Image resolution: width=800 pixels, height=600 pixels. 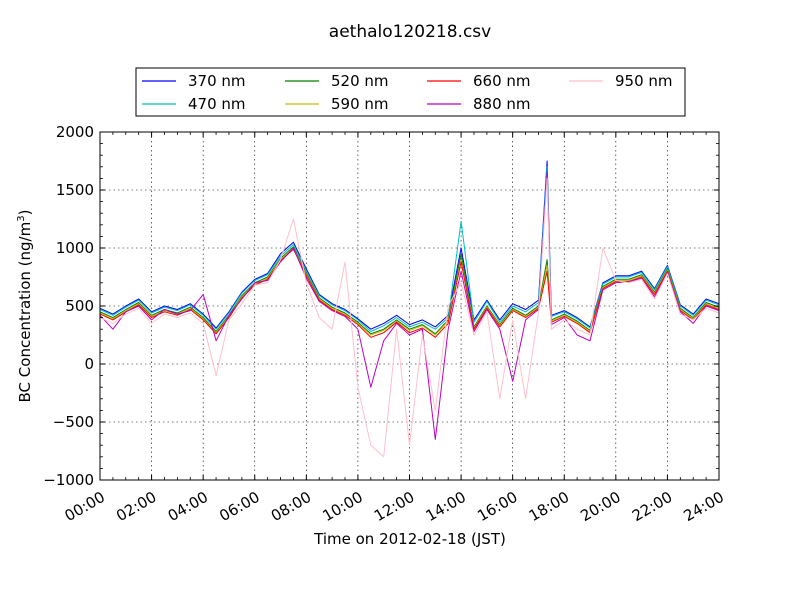 What do you see at coordinates (188, 506) in the screenshot?
I see `x-tick-label: 04:00` at bounding box center [188, 506].